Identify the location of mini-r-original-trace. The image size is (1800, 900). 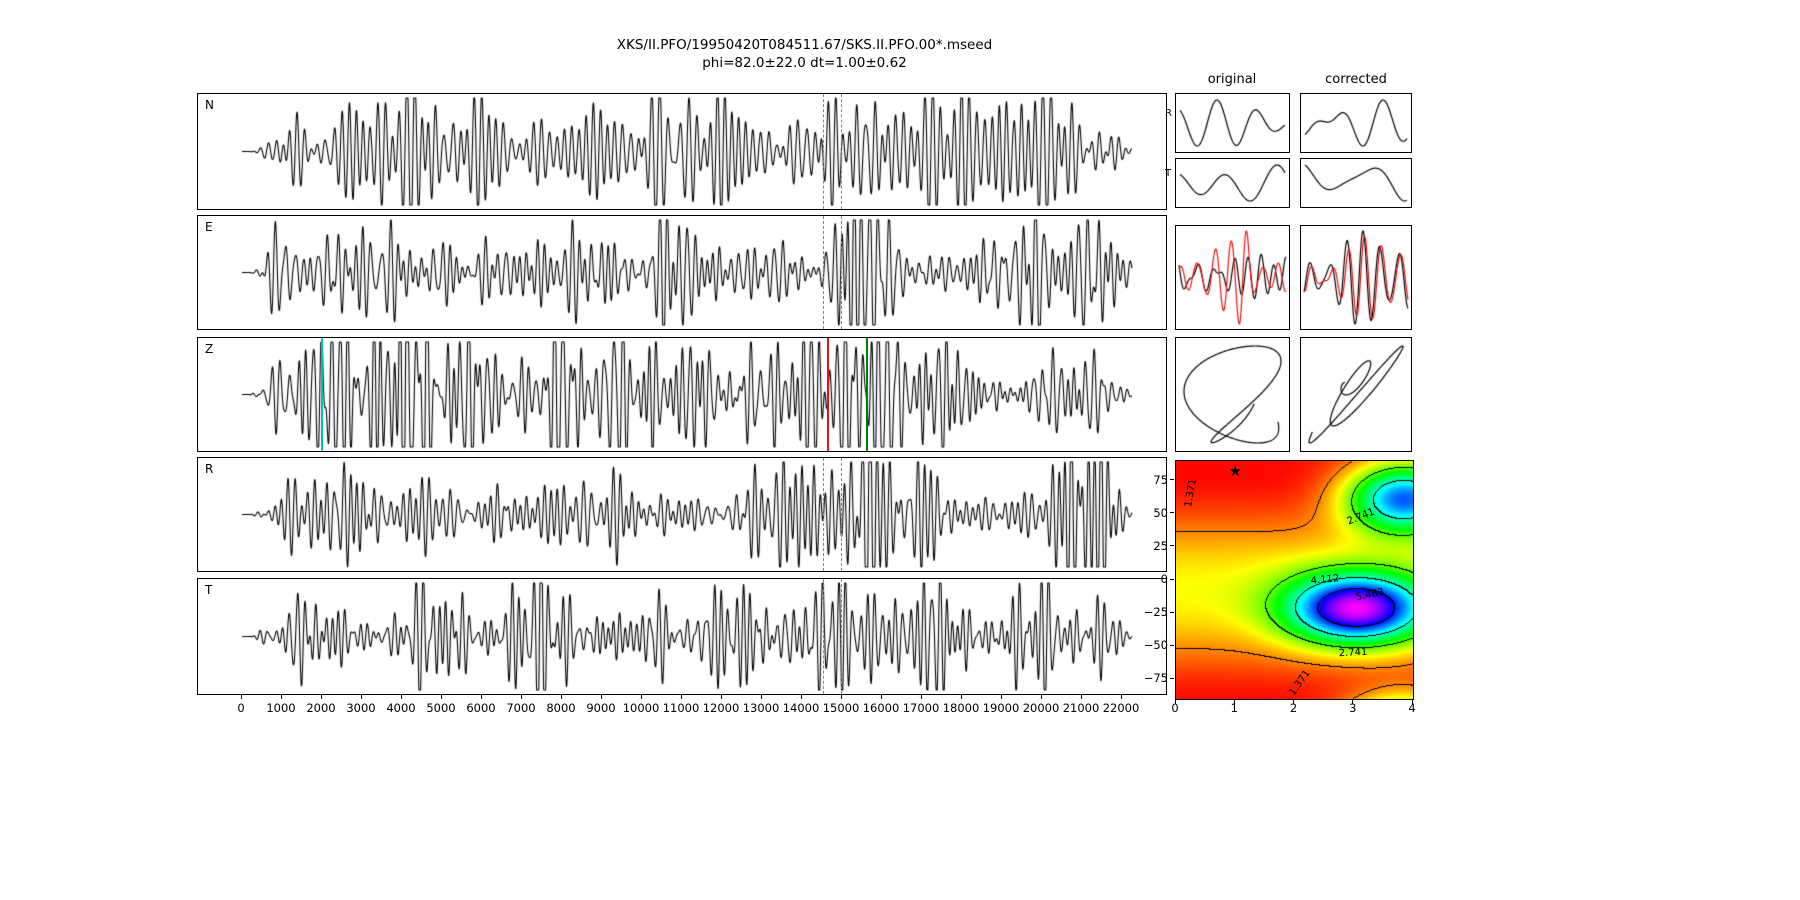
(1232, 123).